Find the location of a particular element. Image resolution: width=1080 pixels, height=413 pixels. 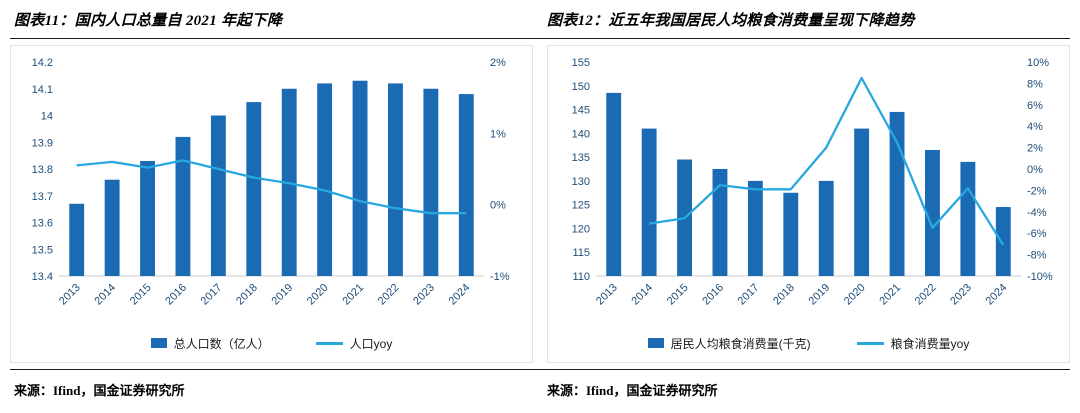

left-axis-tick-label: 13.6 is located at coordinates (42, 224).